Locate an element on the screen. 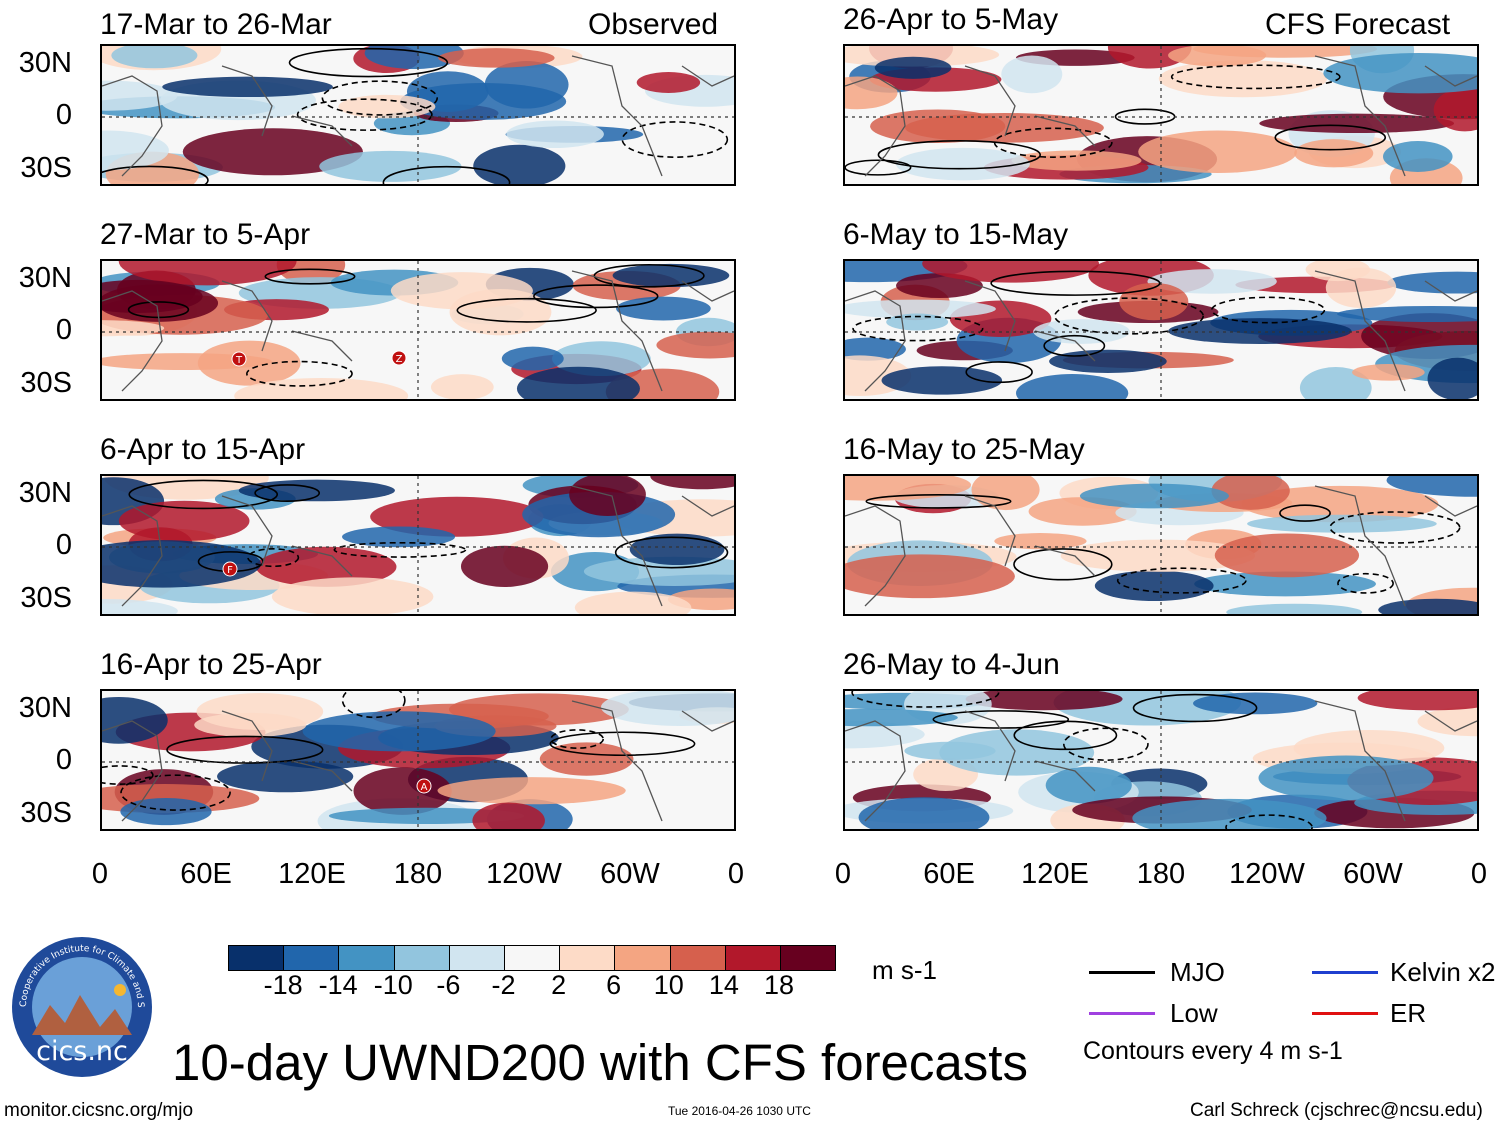 Image resolution: width=1510 pixels, height=1127 pixels. panel-title-left-2: 27-Mar to 5-Apr is located at coordinates (205, 234).